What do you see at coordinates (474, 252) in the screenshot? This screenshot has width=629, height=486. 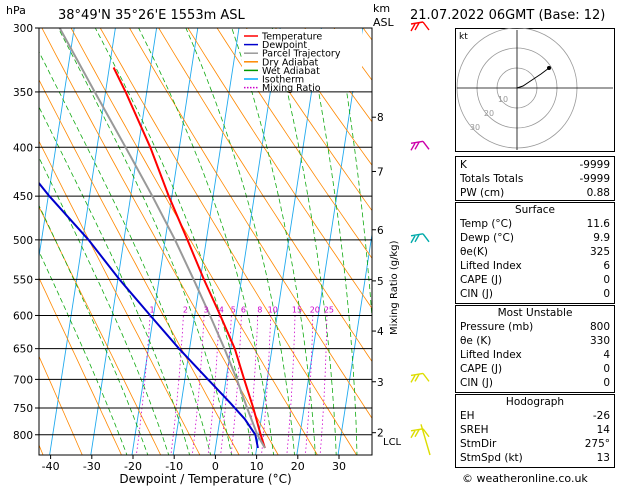 I see `row-label: θe(K)` at bounding box center [474, 252].